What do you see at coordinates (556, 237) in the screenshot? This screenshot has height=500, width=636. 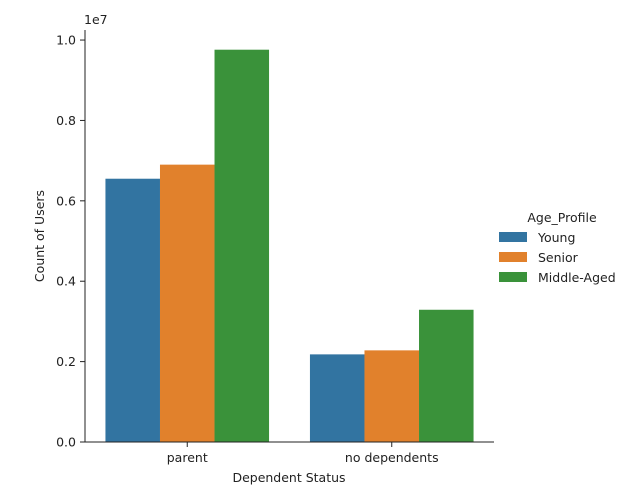 I see `legend-label-young: Young` at bounding box center [556, 237].